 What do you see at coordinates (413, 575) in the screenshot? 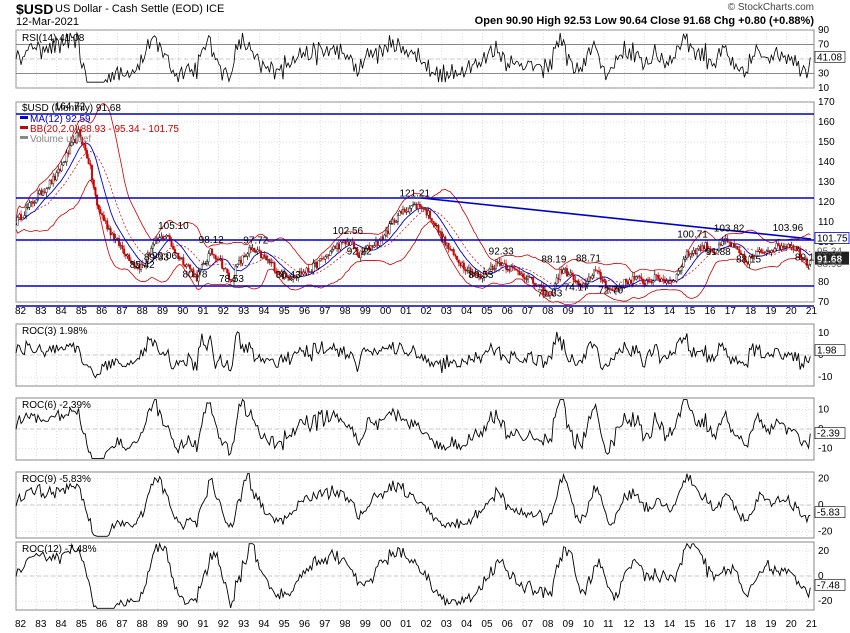
I see `roc12-line` at bounding box center [413, 575].